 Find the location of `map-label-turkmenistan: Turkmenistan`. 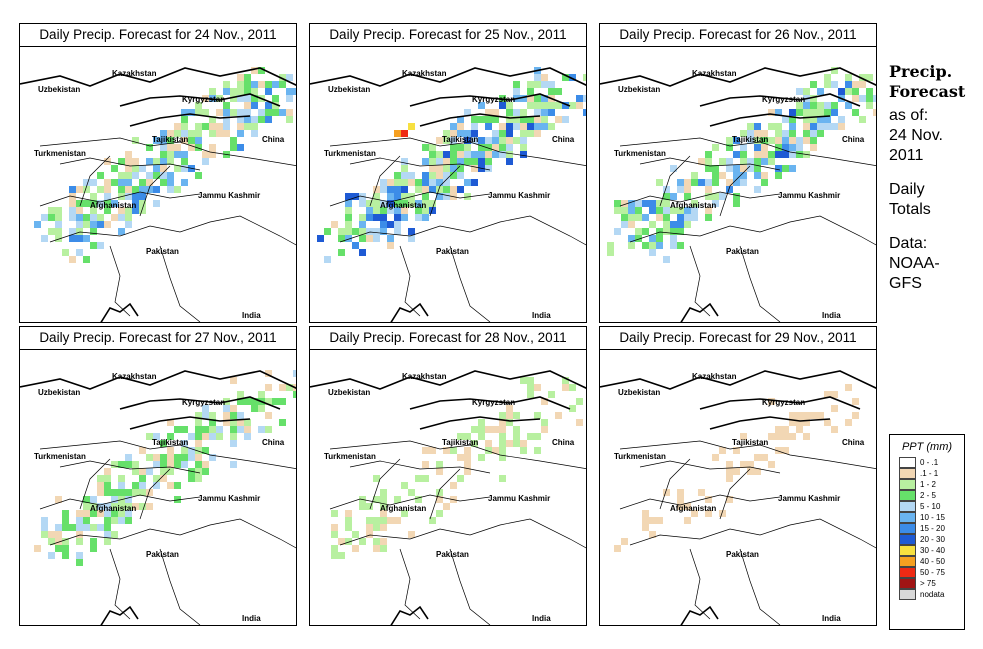

map-label-turkmenistan: Turkmenistan is located at coordinates (640, 153).